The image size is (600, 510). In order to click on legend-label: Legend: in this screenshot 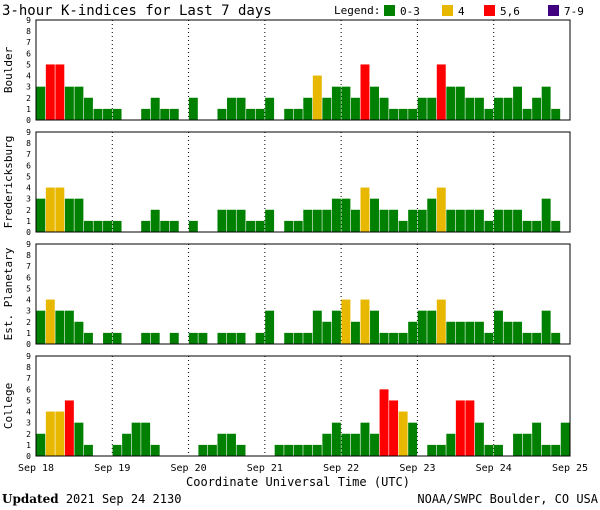, I will do `click(357, 10)`.